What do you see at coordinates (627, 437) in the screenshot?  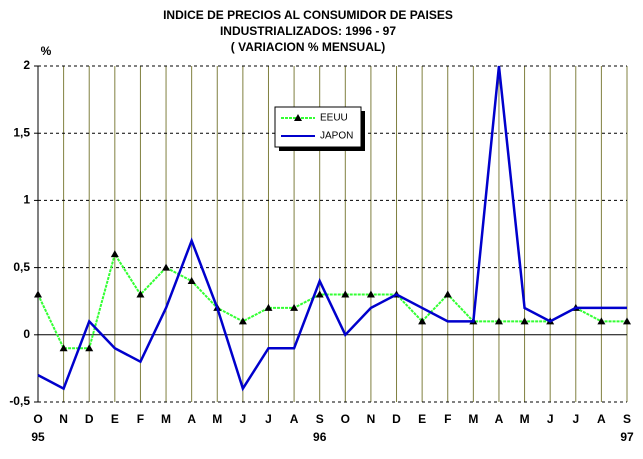 I see `year-label: 97` at bounding box center [627, 437].